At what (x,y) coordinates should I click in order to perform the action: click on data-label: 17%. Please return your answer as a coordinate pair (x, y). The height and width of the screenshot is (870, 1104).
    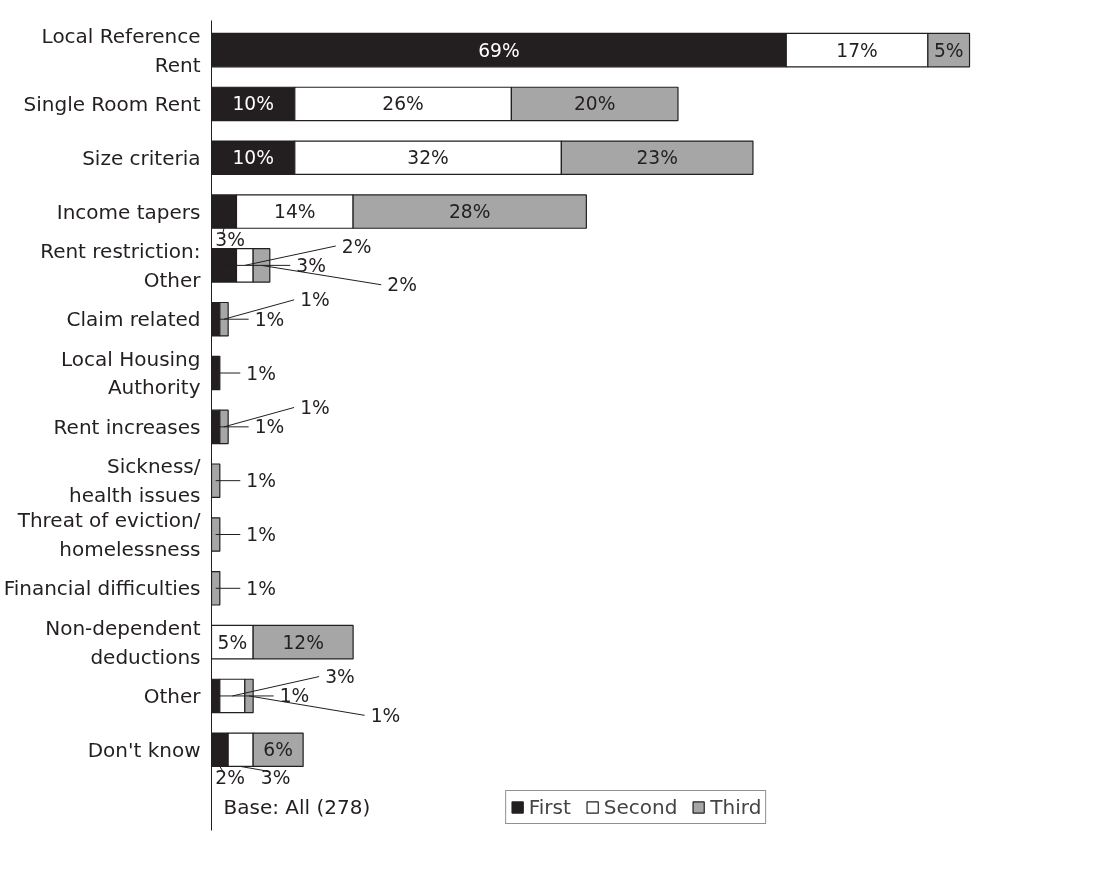
    Looking at the image, I should click on (857, 50).